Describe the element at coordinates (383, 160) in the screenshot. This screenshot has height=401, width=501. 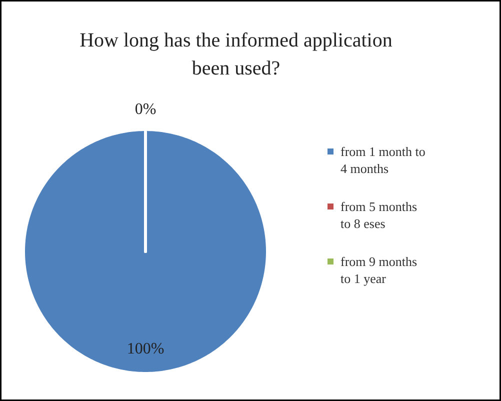
I see `legend-label: from 1 month to 4 months` at that location.